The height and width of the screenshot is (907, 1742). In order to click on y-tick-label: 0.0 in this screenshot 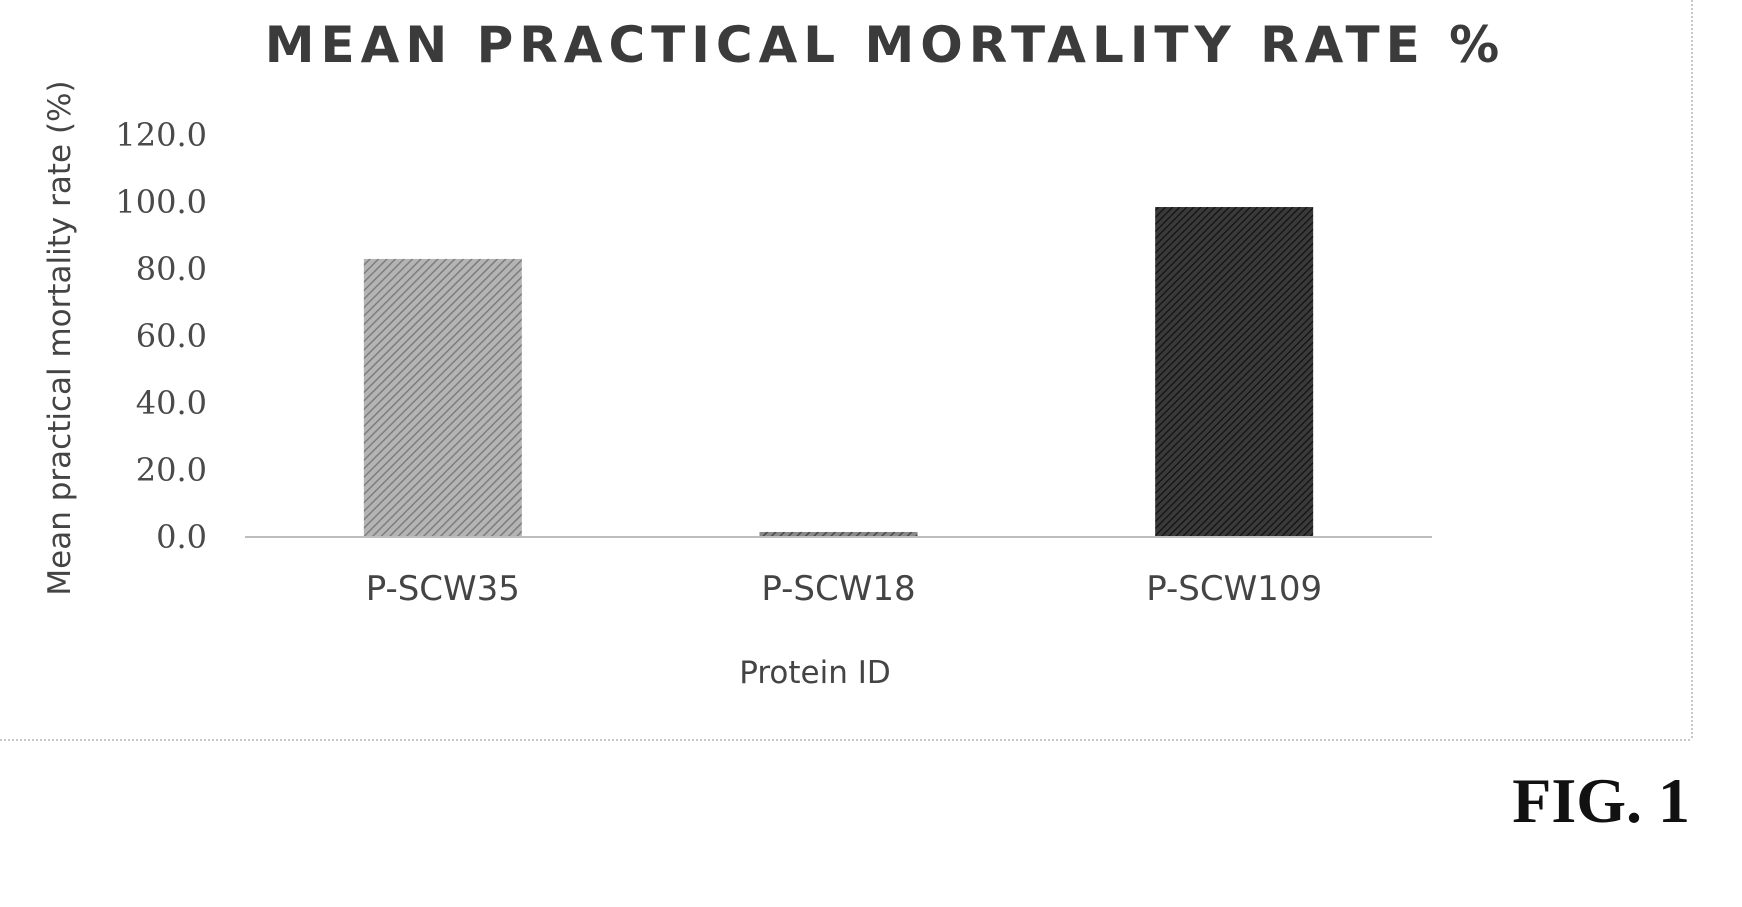, I will do `click(181, 537)`.